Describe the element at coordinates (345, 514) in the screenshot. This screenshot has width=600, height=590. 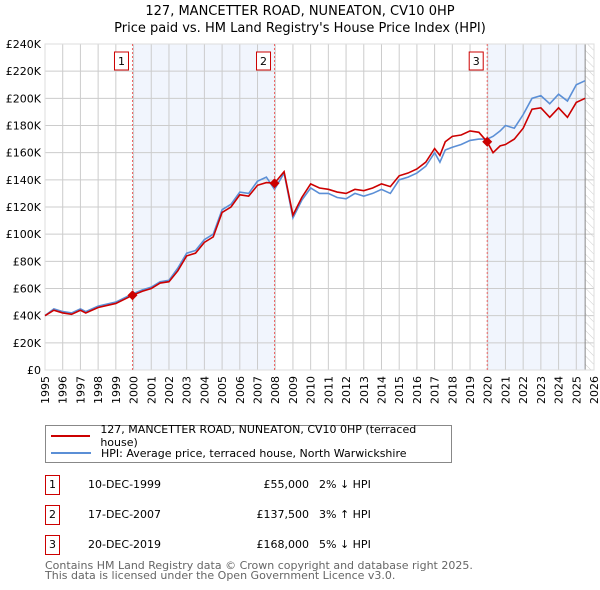
I see `sale-hpi-diff: 3% ↑ HPI` at that location.